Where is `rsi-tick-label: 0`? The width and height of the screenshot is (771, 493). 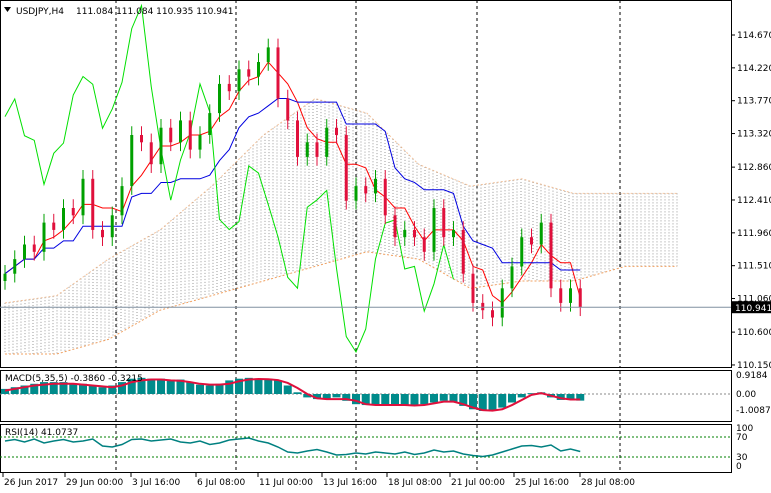
rsi-tick-label: 0 is located at coordinates (739, 467).